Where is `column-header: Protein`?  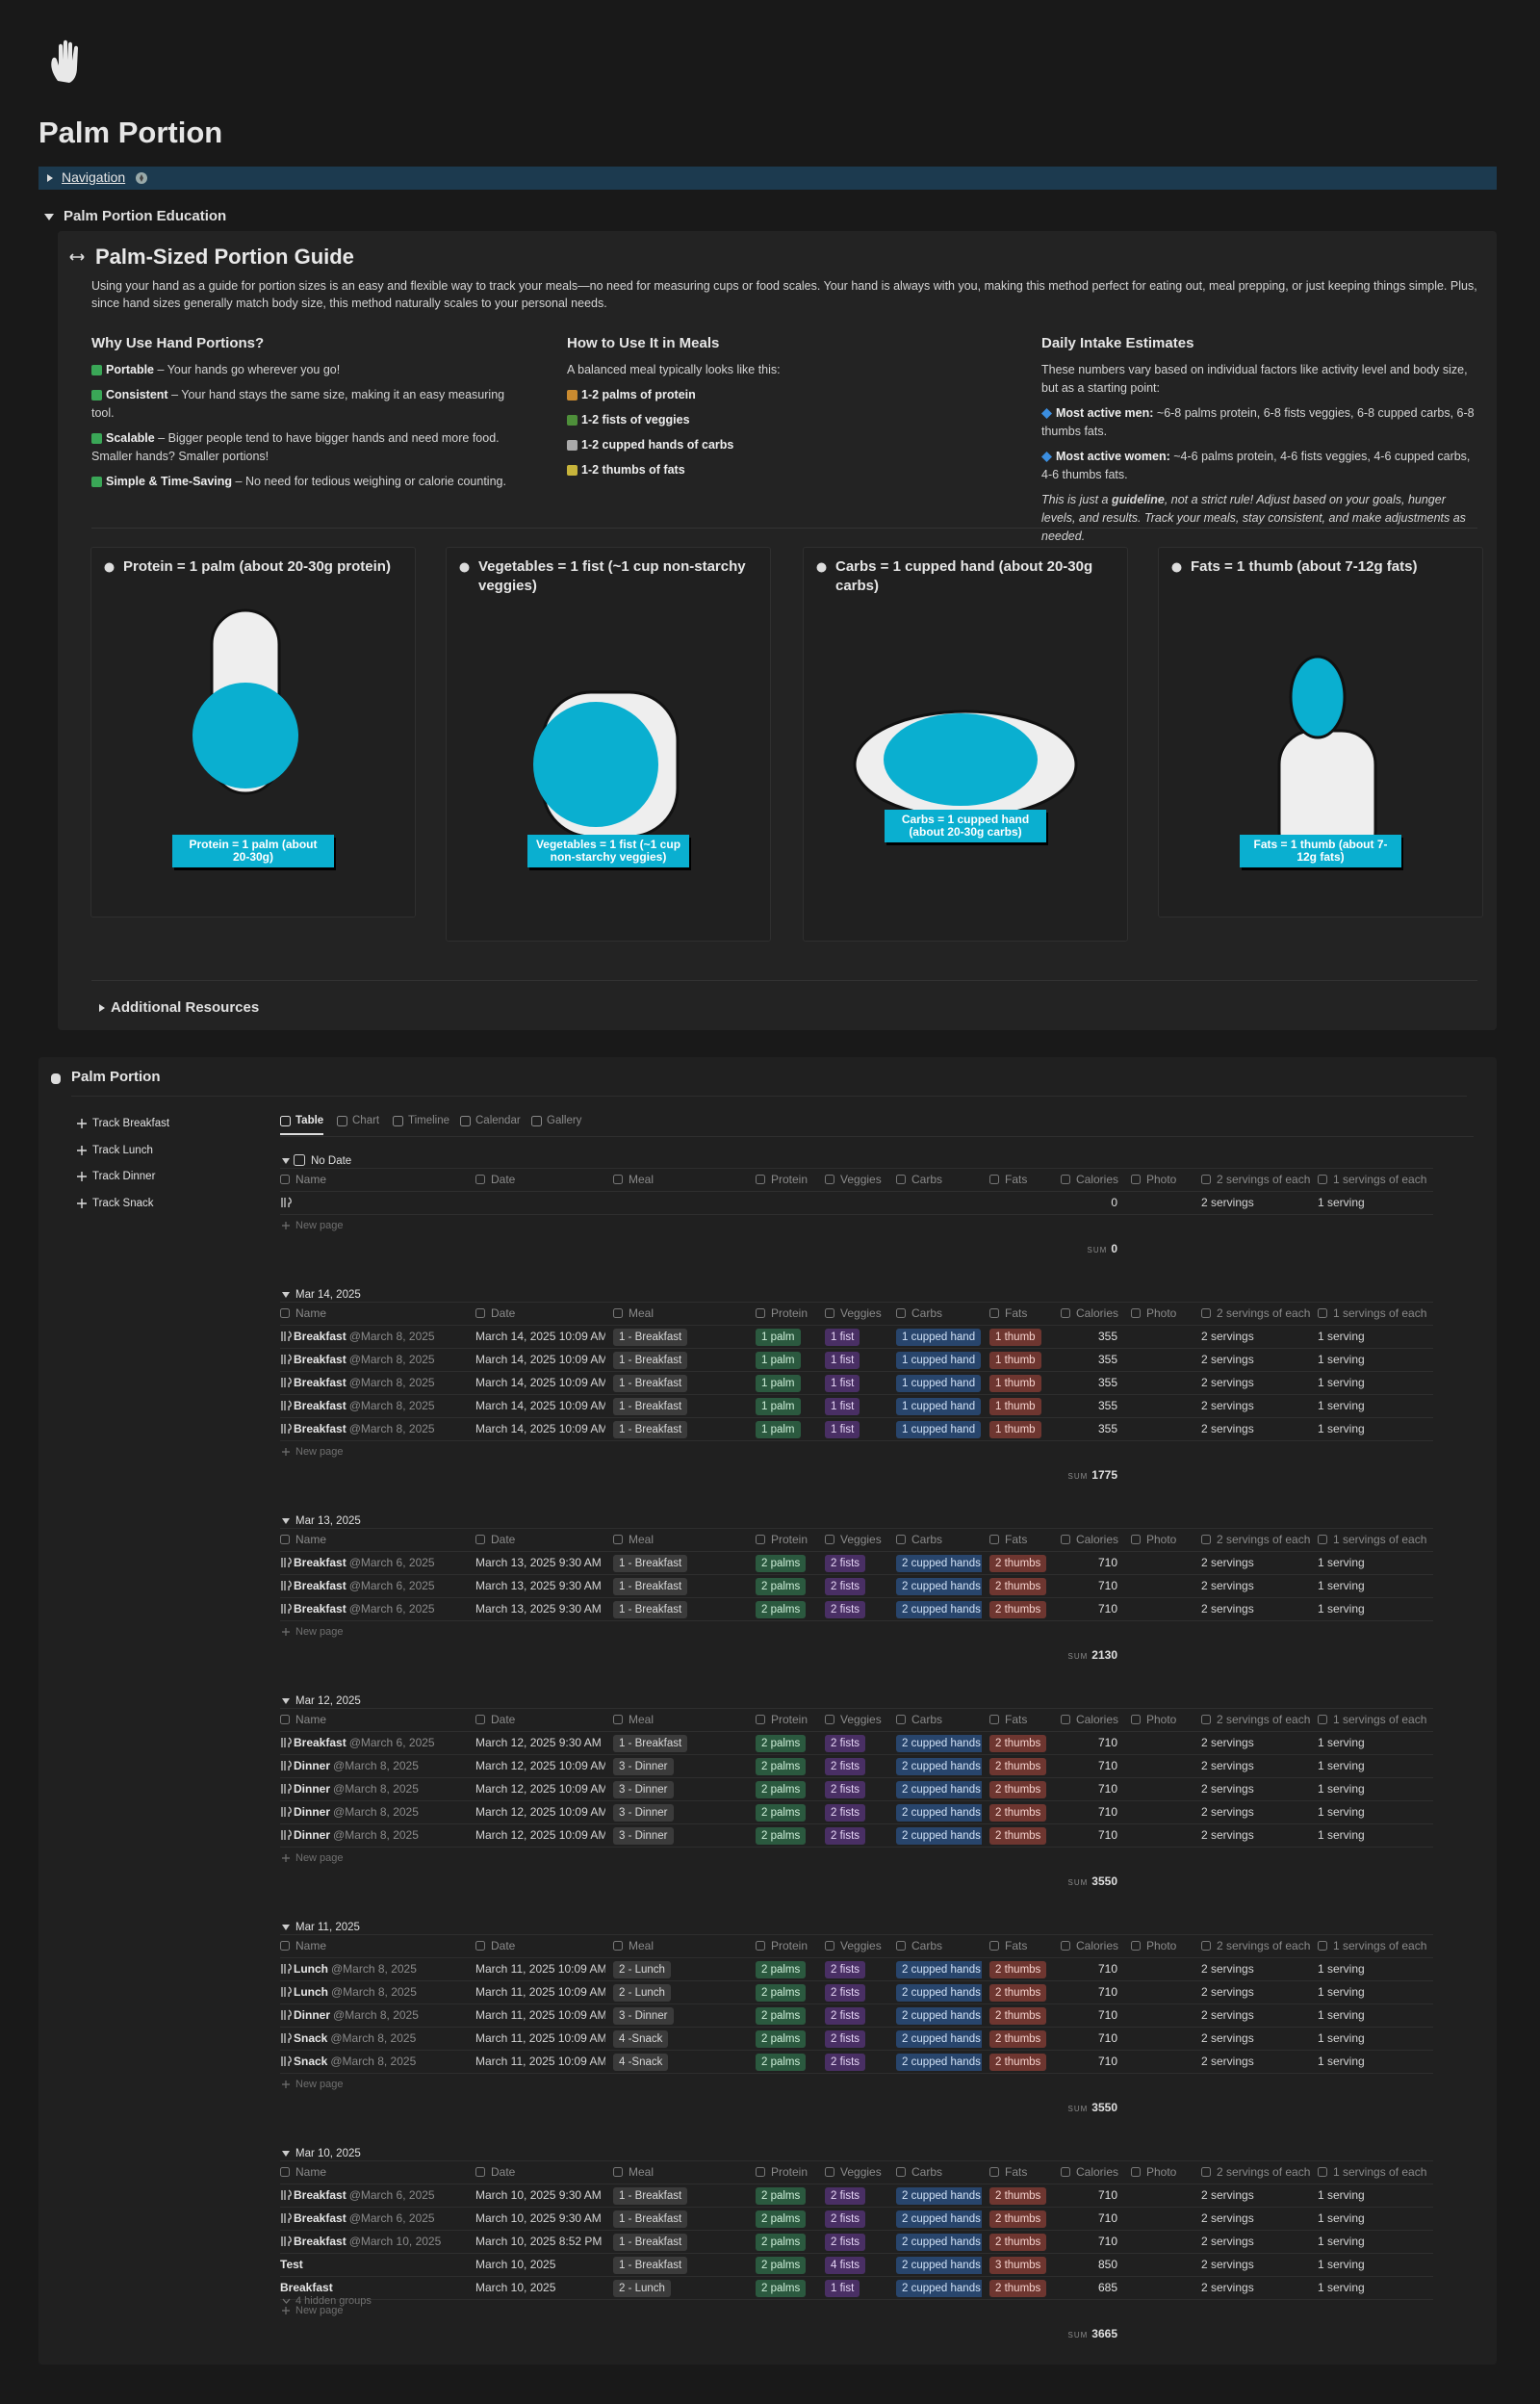
column-header: Protein is located at coordinates (789, 1539).